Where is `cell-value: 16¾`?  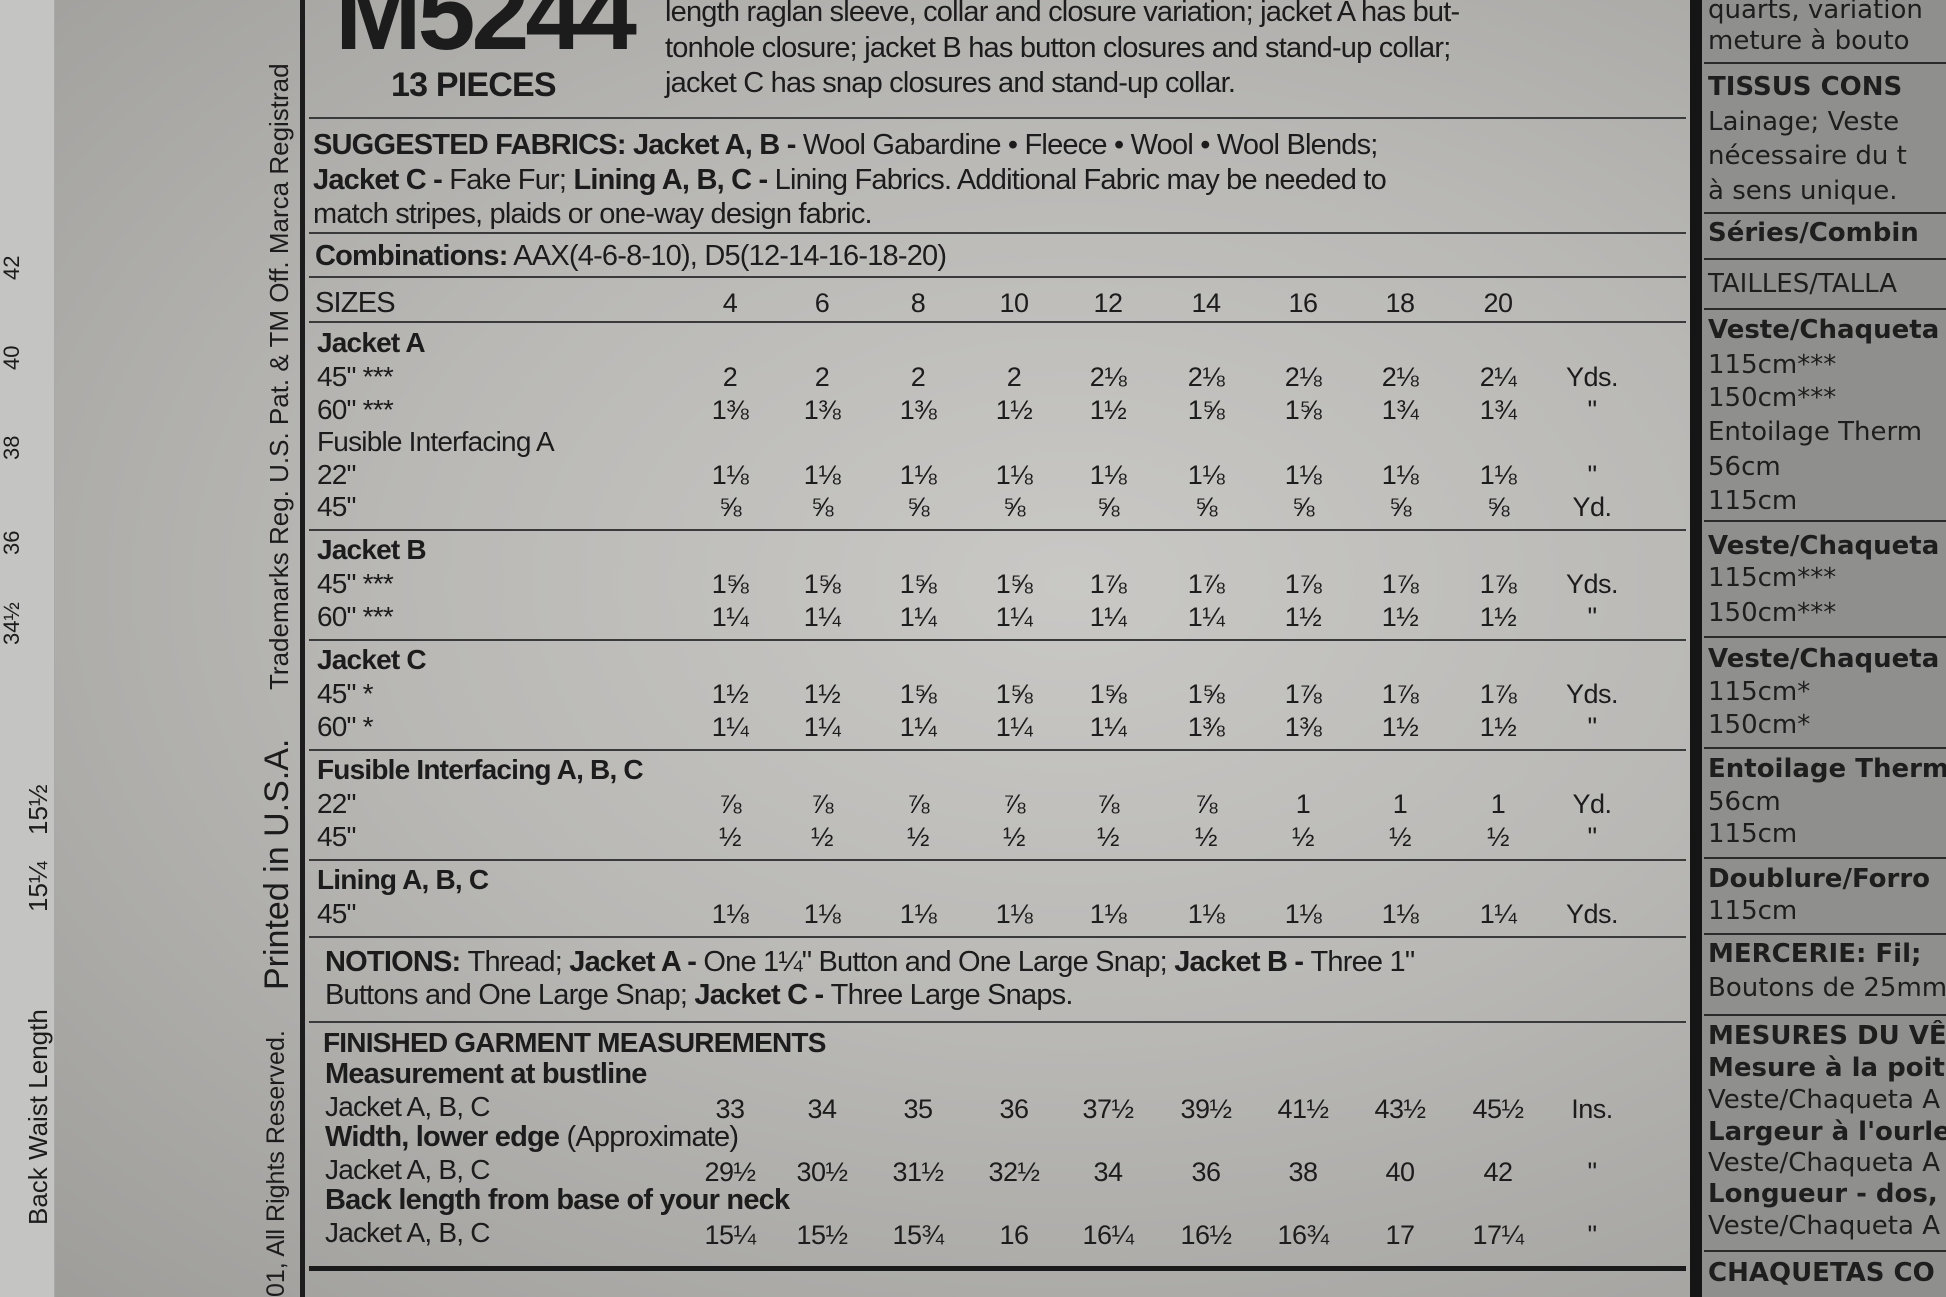
cell-value: 16¾ is located at coordinates (1303, 1235).